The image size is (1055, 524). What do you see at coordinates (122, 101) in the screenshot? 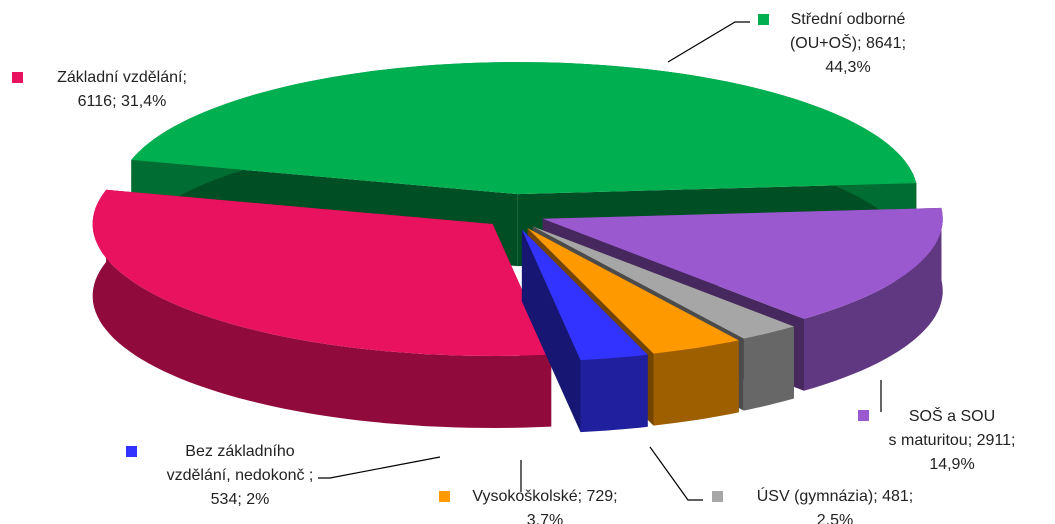
I see `data-label: 6116; 31,4%` at bounding box center [122, 101].